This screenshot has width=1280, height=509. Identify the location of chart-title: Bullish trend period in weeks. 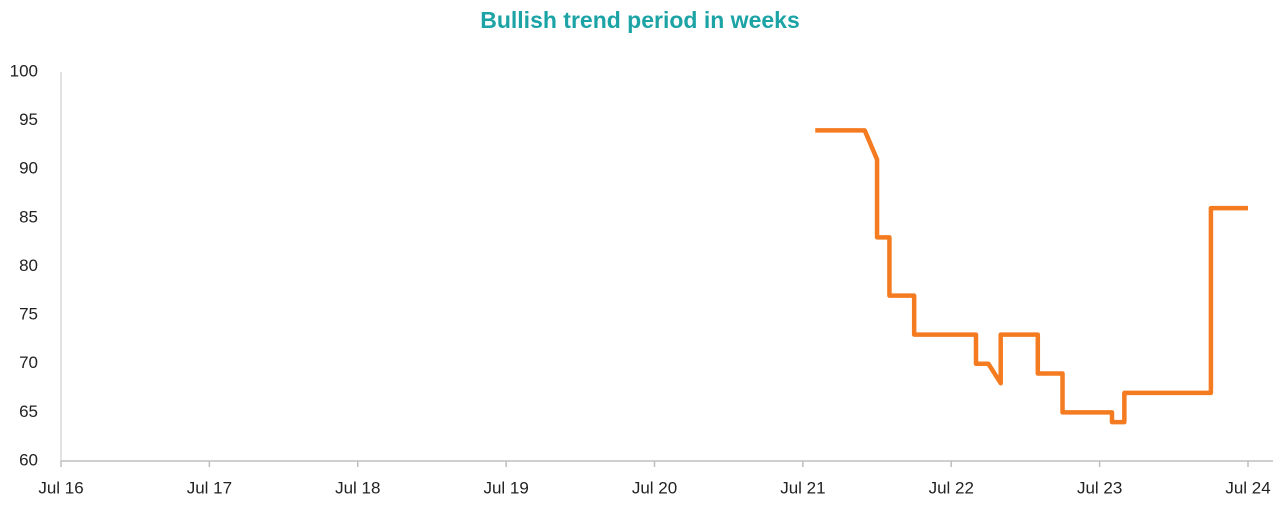
(640, 20).